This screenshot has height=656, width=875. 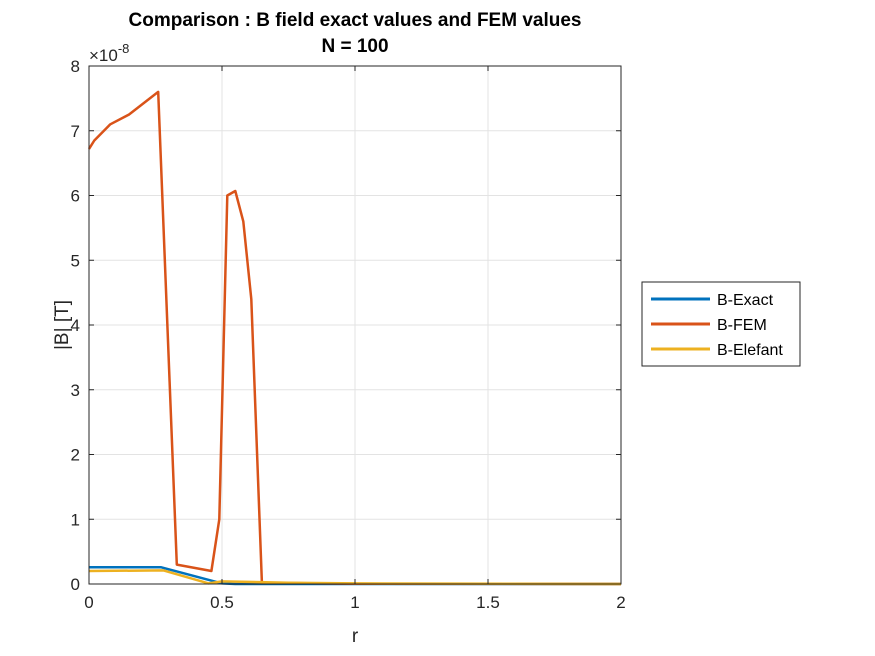 What do you see at coordinates (75, 519) in the screenshot?
I see `y-tick-label: 1` at bounding box center [75, 519].